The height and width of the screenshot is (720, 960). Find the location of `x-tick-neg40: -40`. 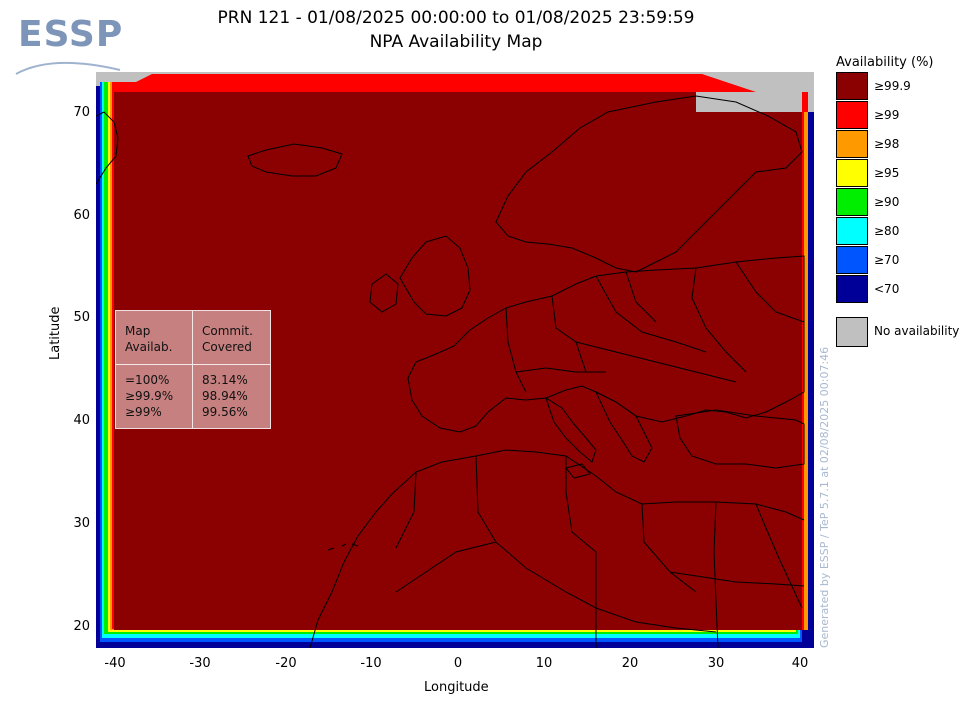

x-tick-neg40: -40 is located at coordinates (115, 663).